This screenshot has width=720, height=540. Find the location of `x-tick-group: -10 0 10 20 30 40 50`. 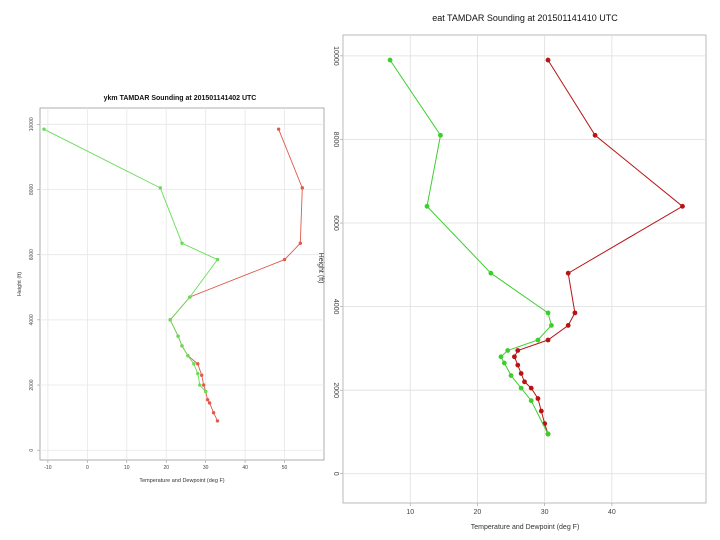

x-tick-group: -10 0 10 20 30 40 50 is located at coordinates (166, 465).